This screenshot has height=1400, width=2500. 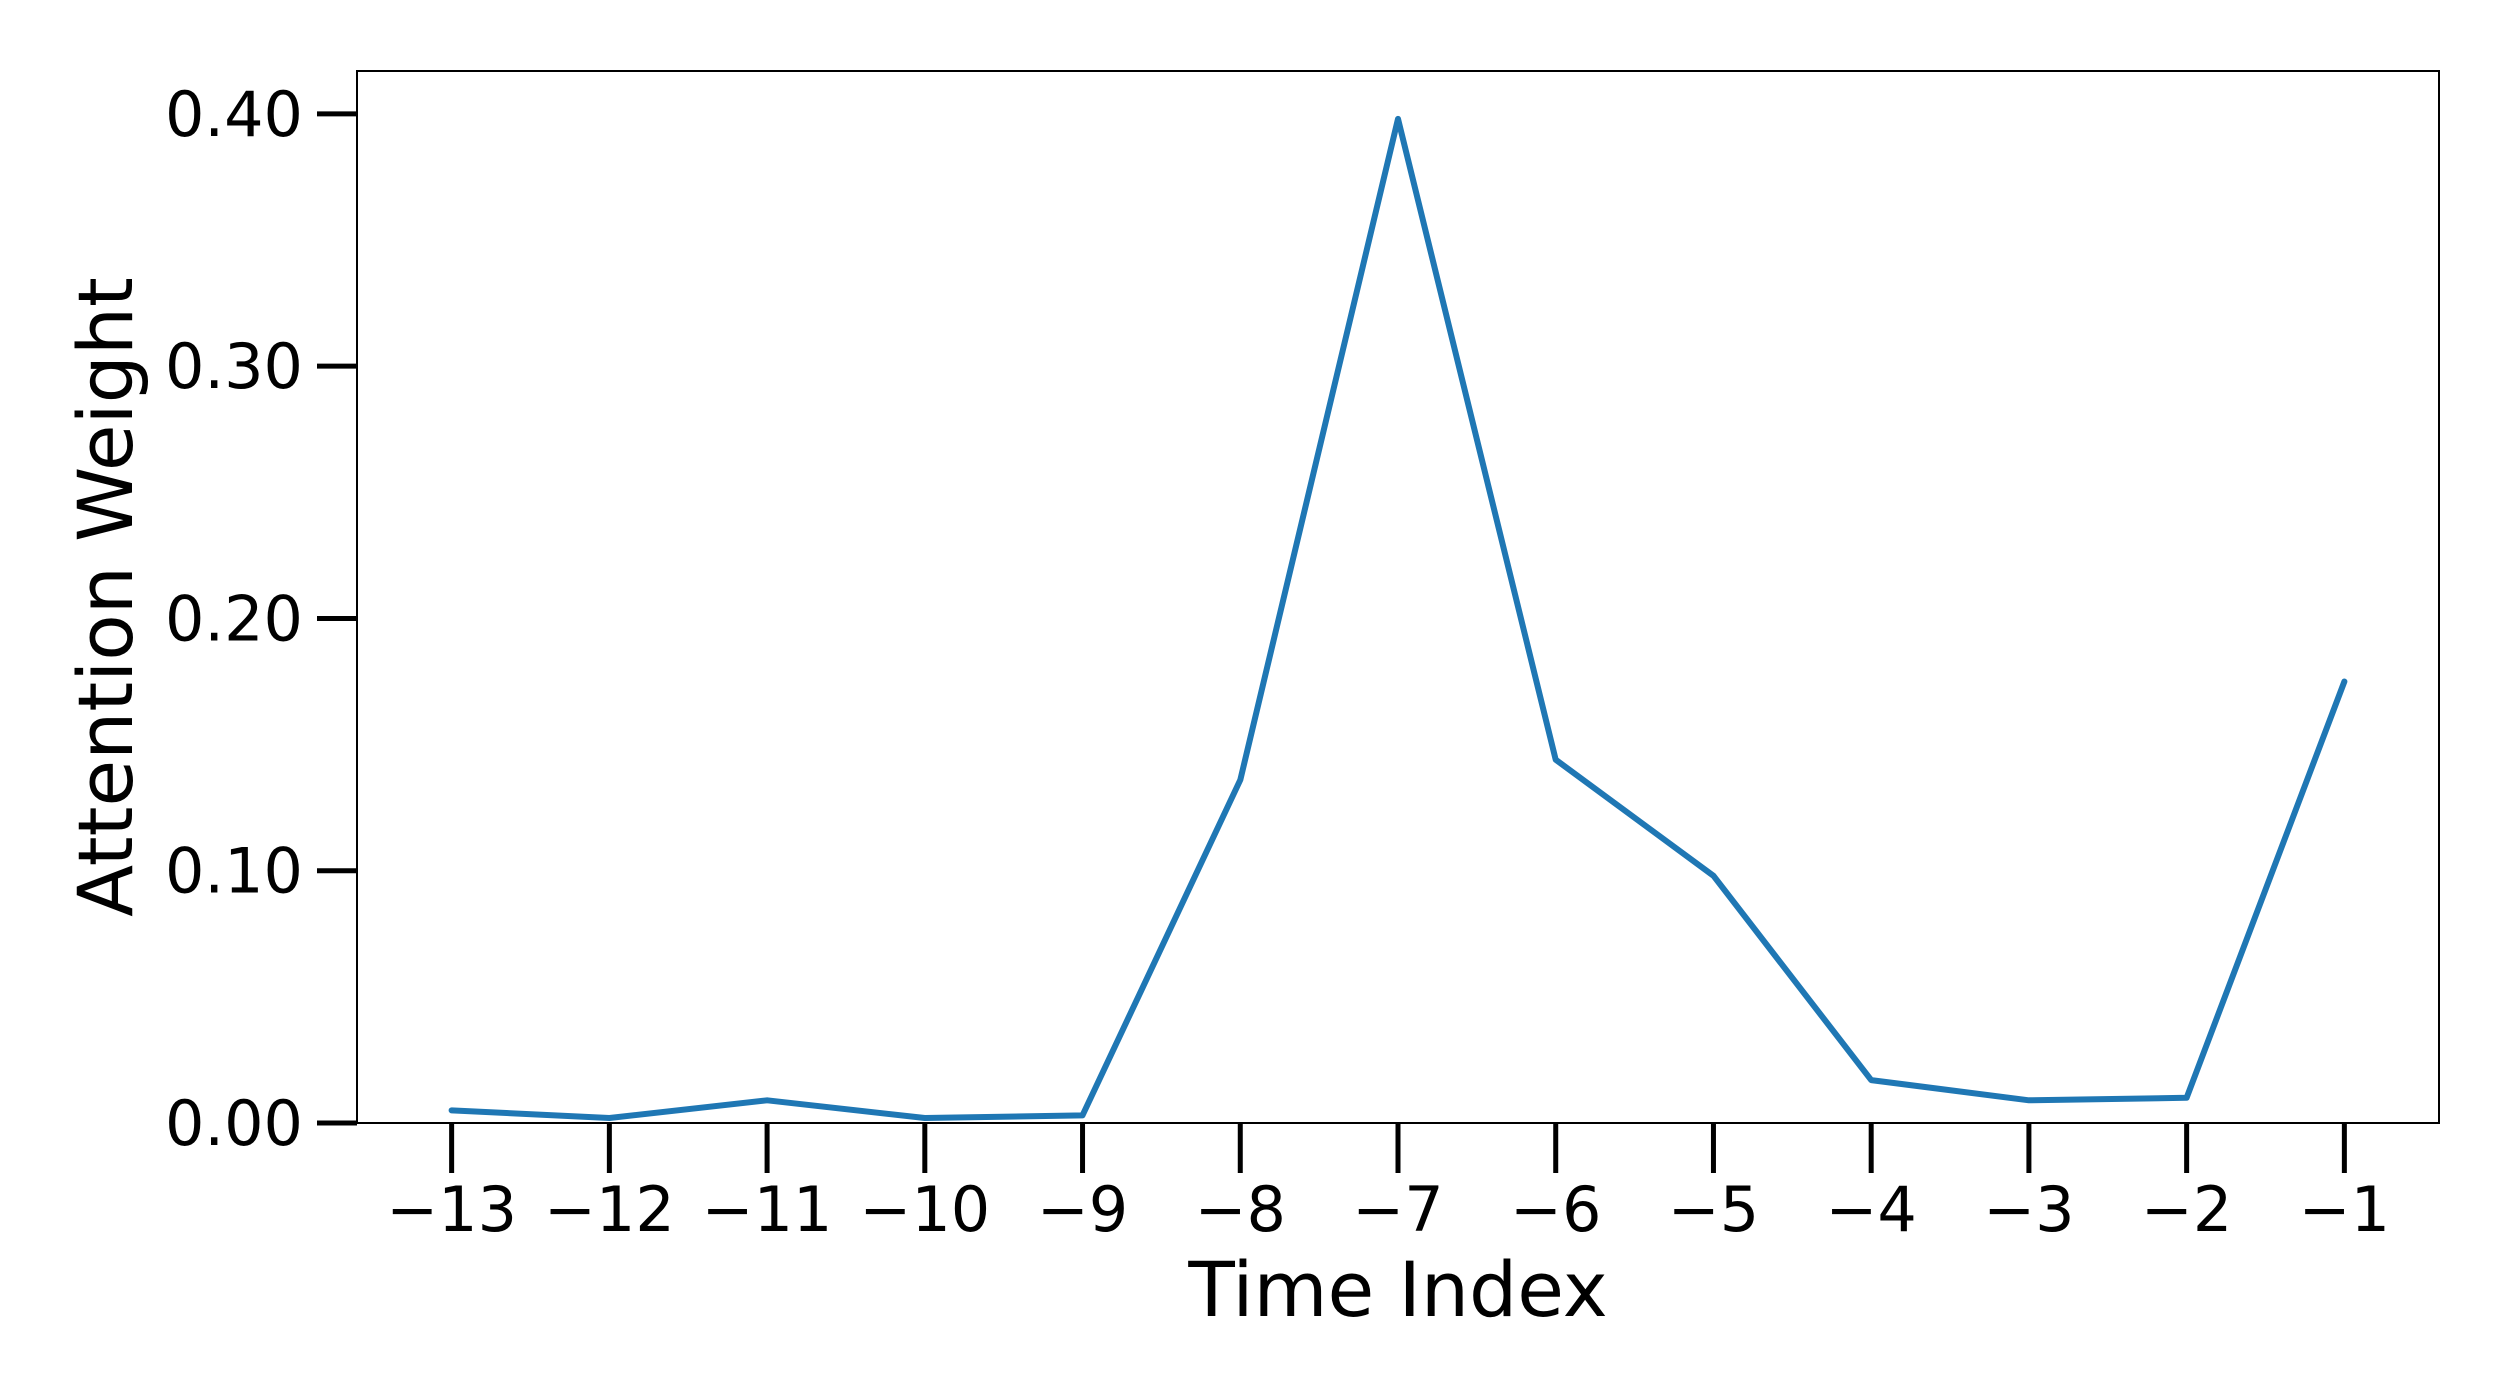 I want to click on x-tick-label: −1, so click(x=2344, y=1209).